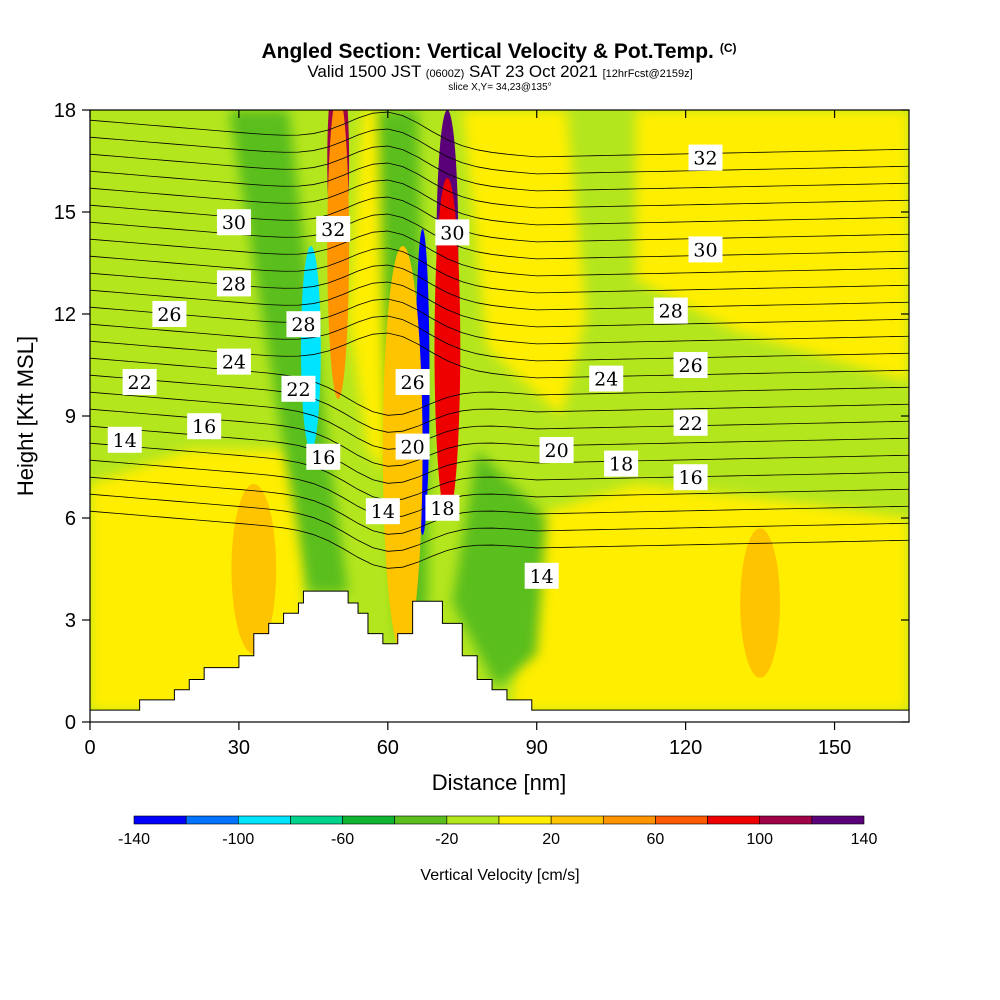  What do you see at coordinates (25, 416) in the screenshot?
I see `y-axis-title: Height [Kft MSL]` at bounding box center [25, 416].